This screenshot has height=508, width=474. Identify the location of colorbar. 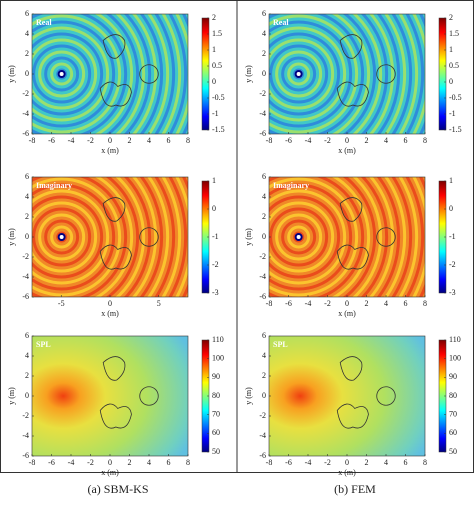
(442, 74).